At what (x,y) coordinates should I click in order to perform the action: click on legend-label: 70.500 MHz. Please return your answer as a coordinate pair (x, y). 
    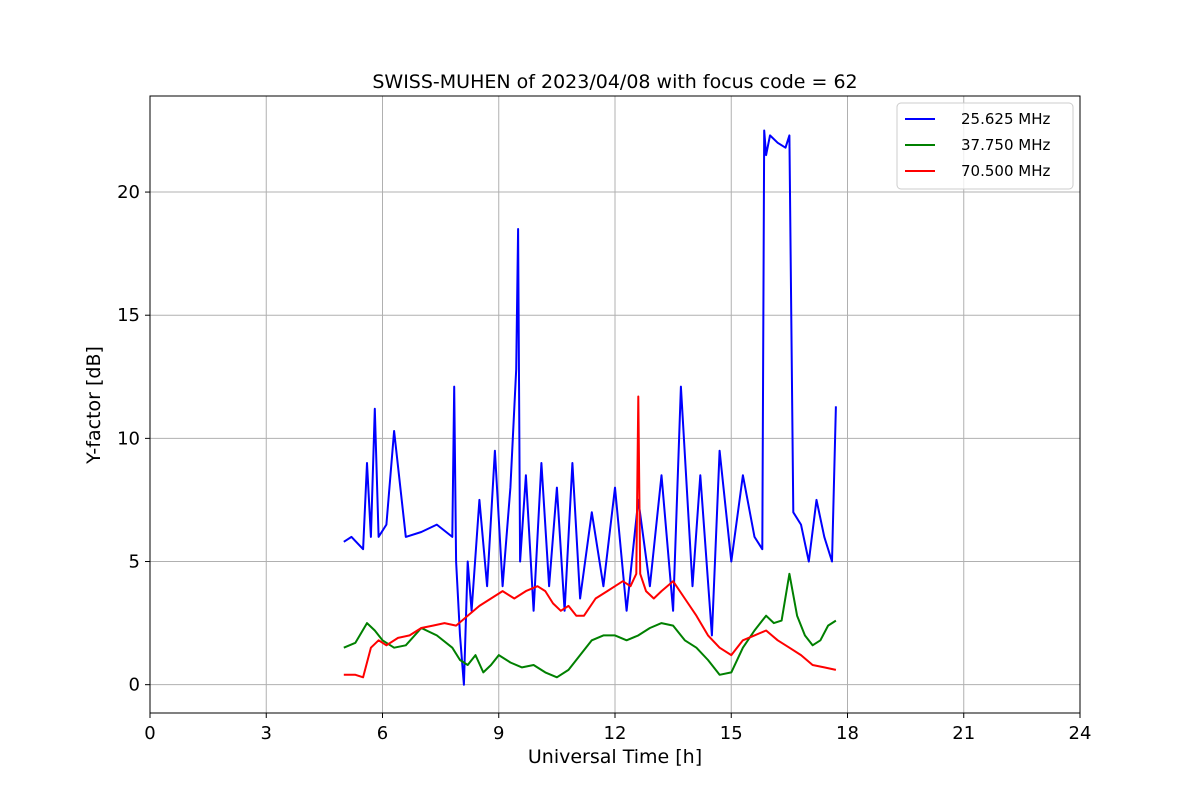
    Looking at the image, I should click on (1005, 171).